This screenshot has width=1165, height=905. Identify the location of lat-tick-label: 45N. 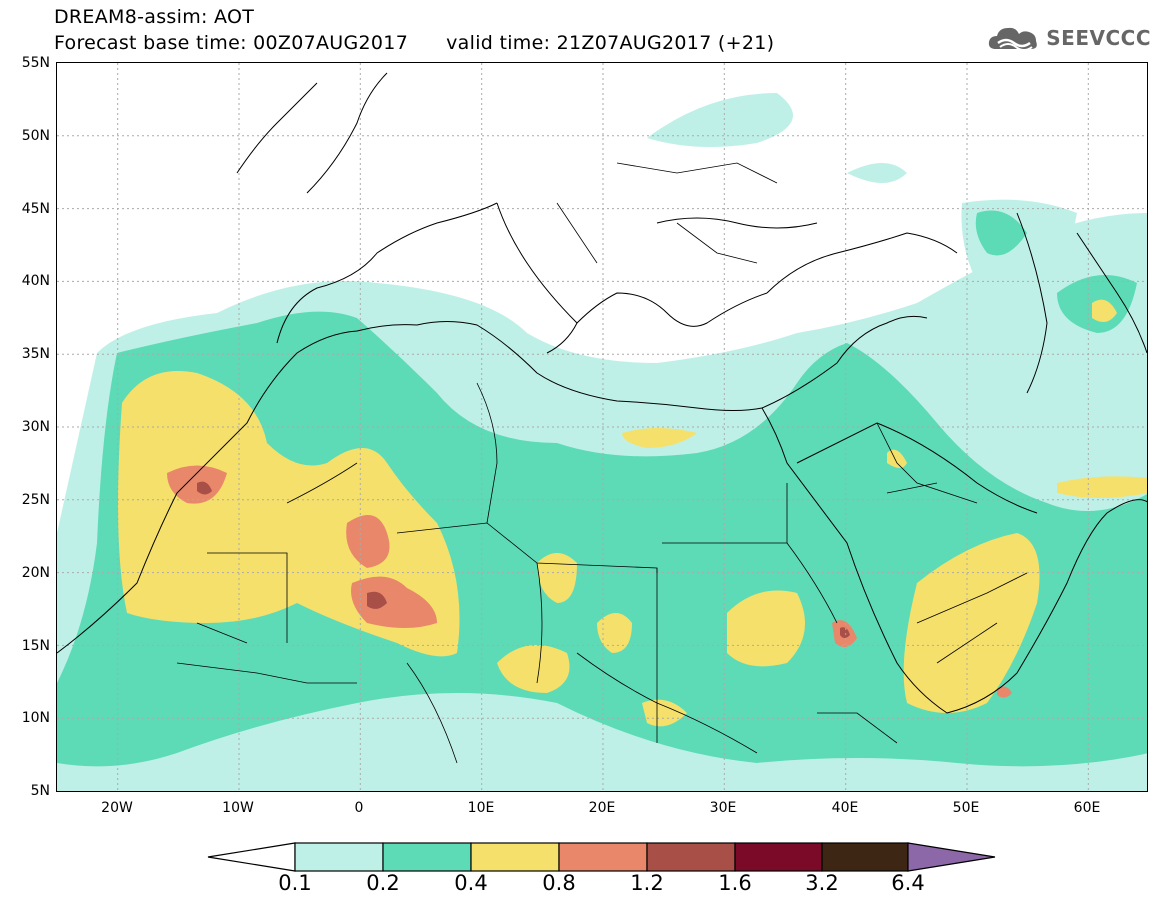
(35, 209).